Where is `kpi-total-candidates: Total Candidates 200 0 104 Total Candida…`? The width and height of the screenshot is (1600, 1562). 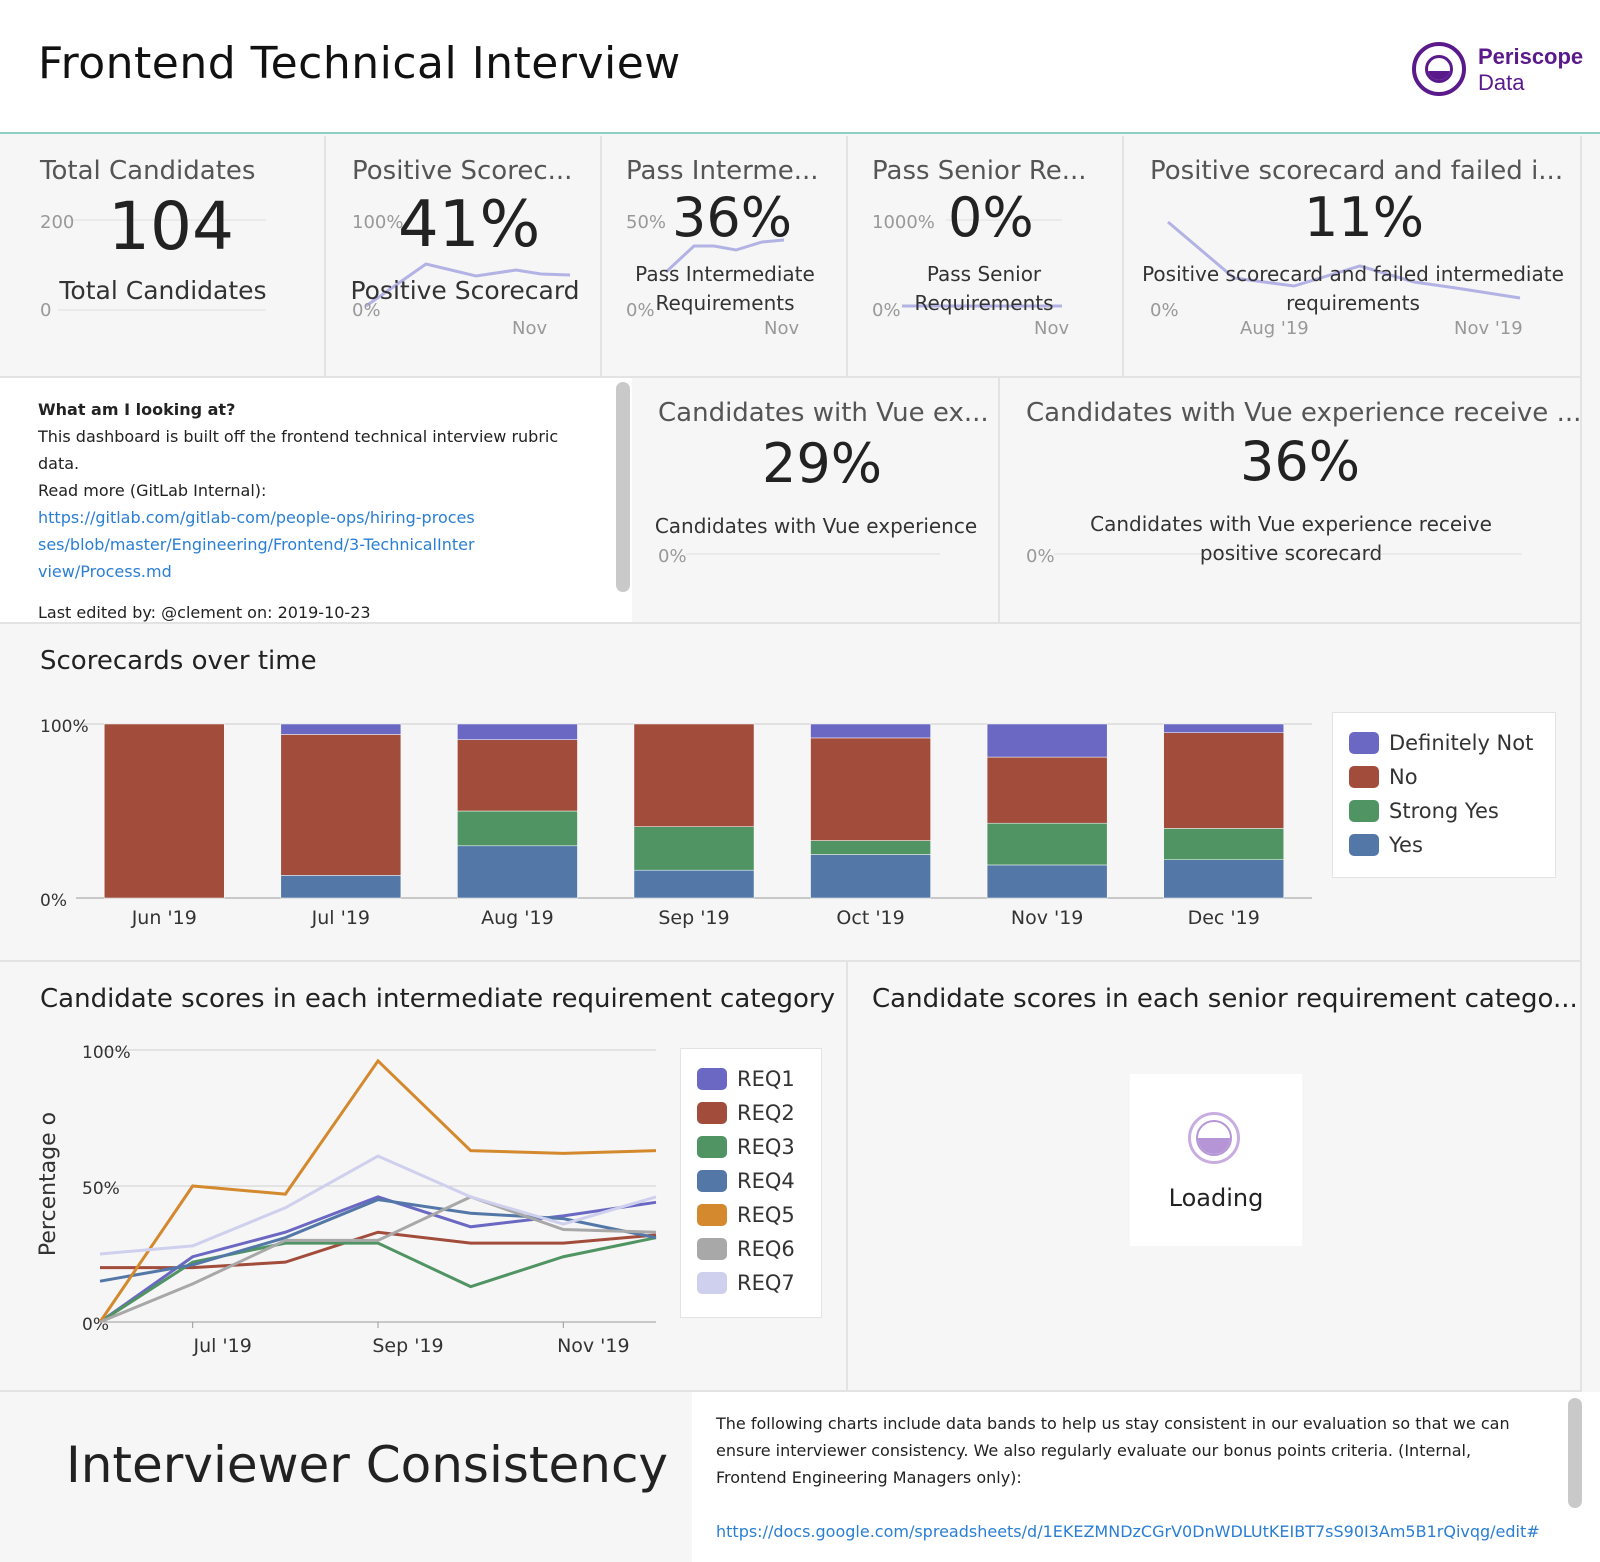 kpi-total-candidates: Total Candidates 200 0 104 Total Candida… is located at coordinates (163, 257).